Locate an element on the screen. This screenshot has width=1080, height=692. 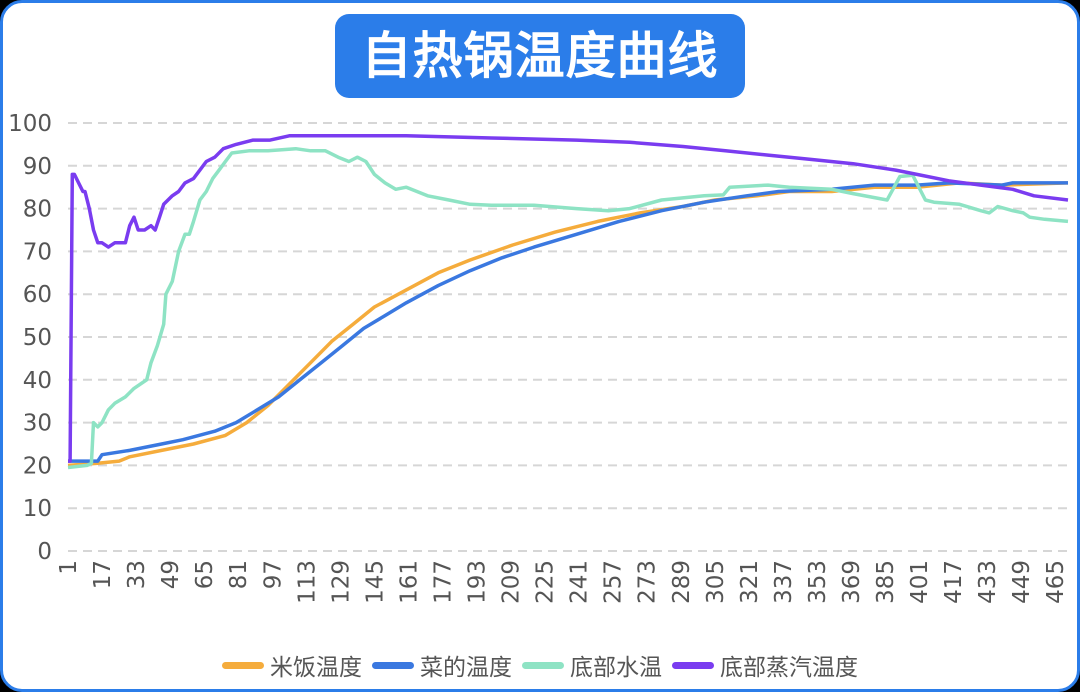
x-tick-label: 241 is located at coordinates (580, 582).